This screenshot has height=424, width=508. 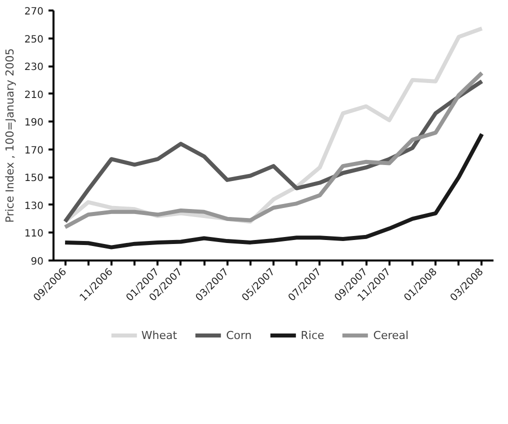 What do you see at coordinates (9, 135) in the screenshot?
I see `y-axis-title: Price Index , 100=January 2005` at bounding box center [9, 135].